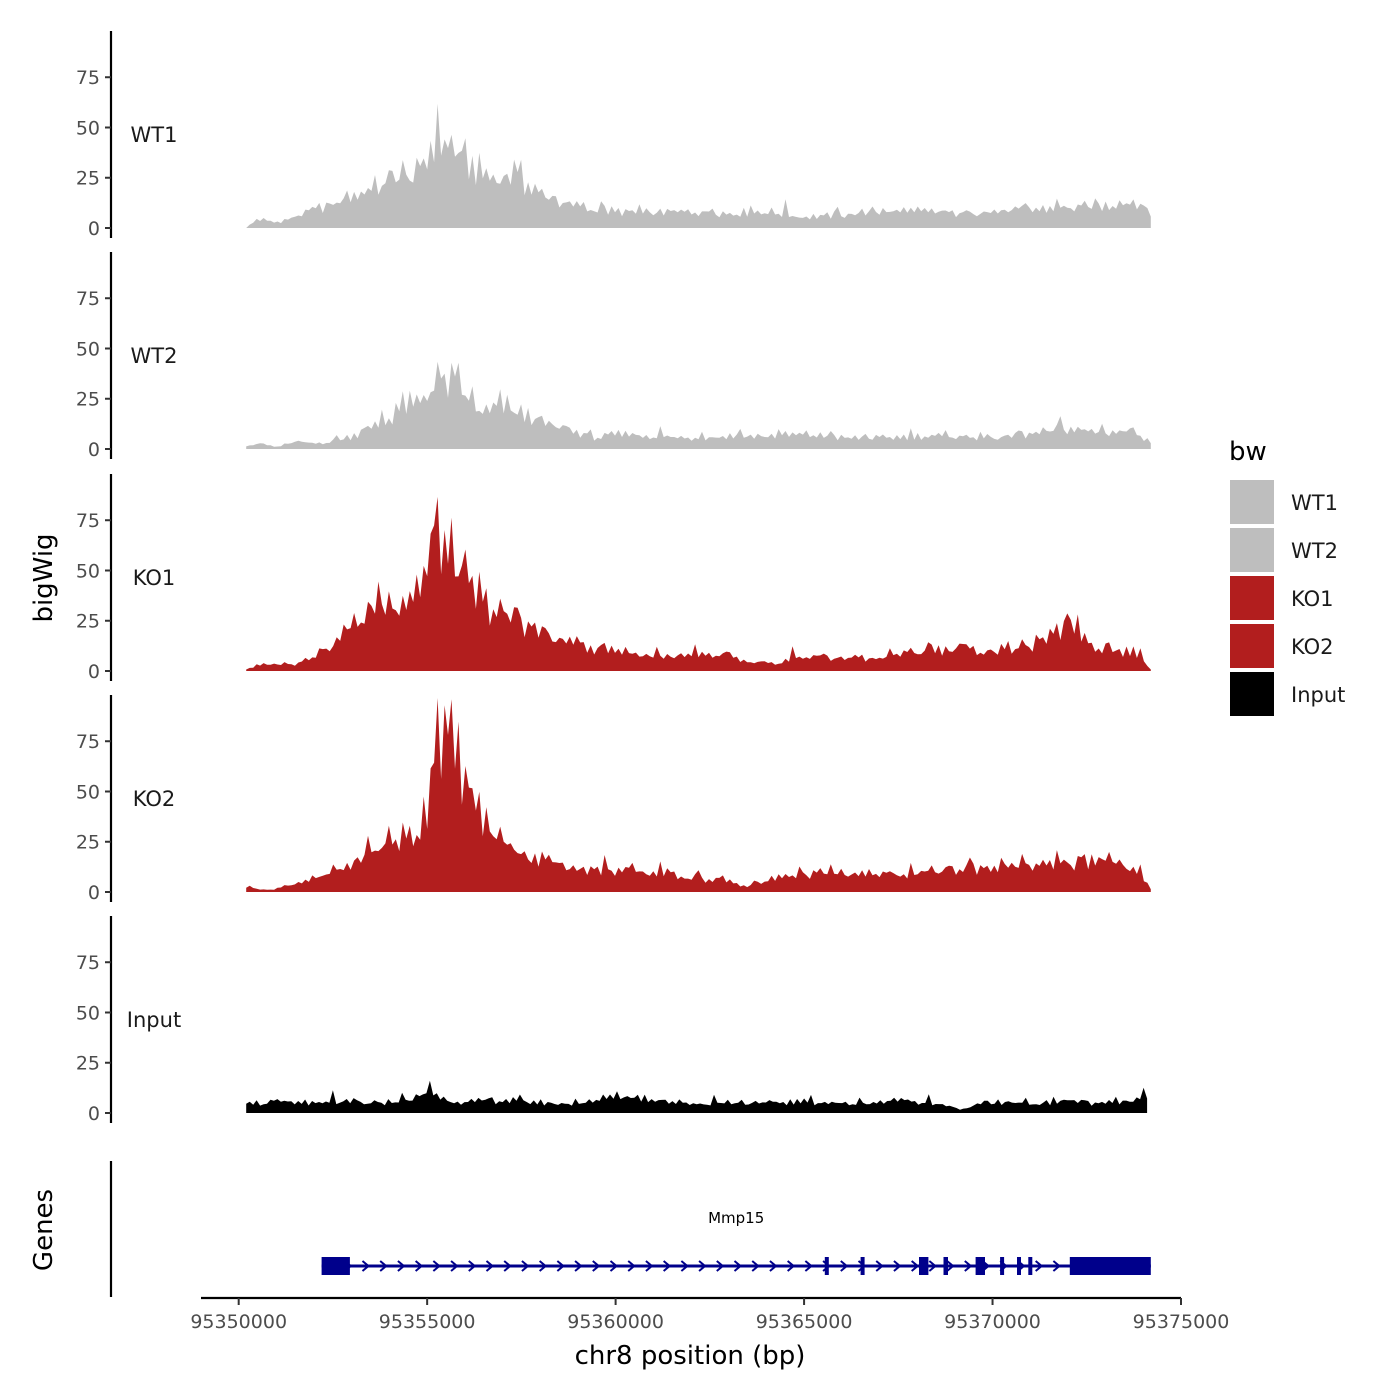 This screenshot has height=1400, width=1400. What do you see at coordinates (698, 583) in the screenshot?
I see `coverage-area-ko1` at bounding box center [698, 583].